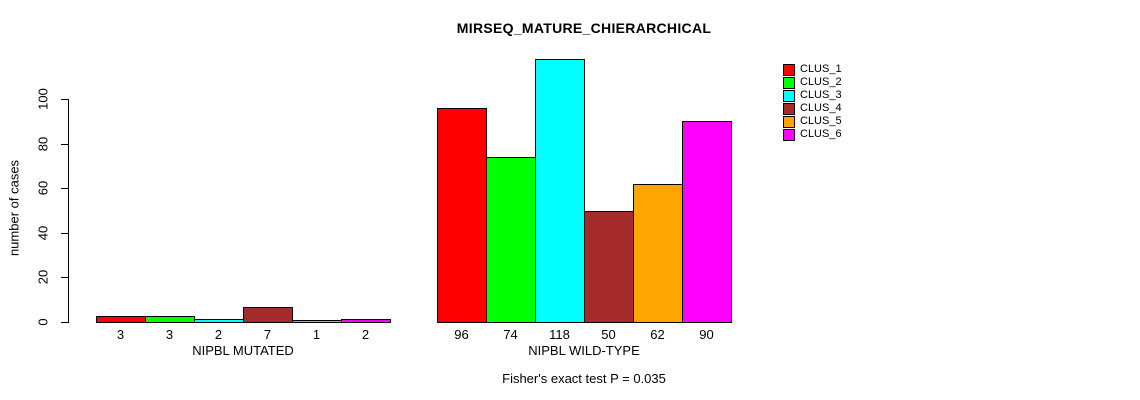  Describe the element at coordinates (584, 28) in the screenshot. I see `chart-title: MIRSEQ_MATURE_CHIERARCHICAL` at that location.